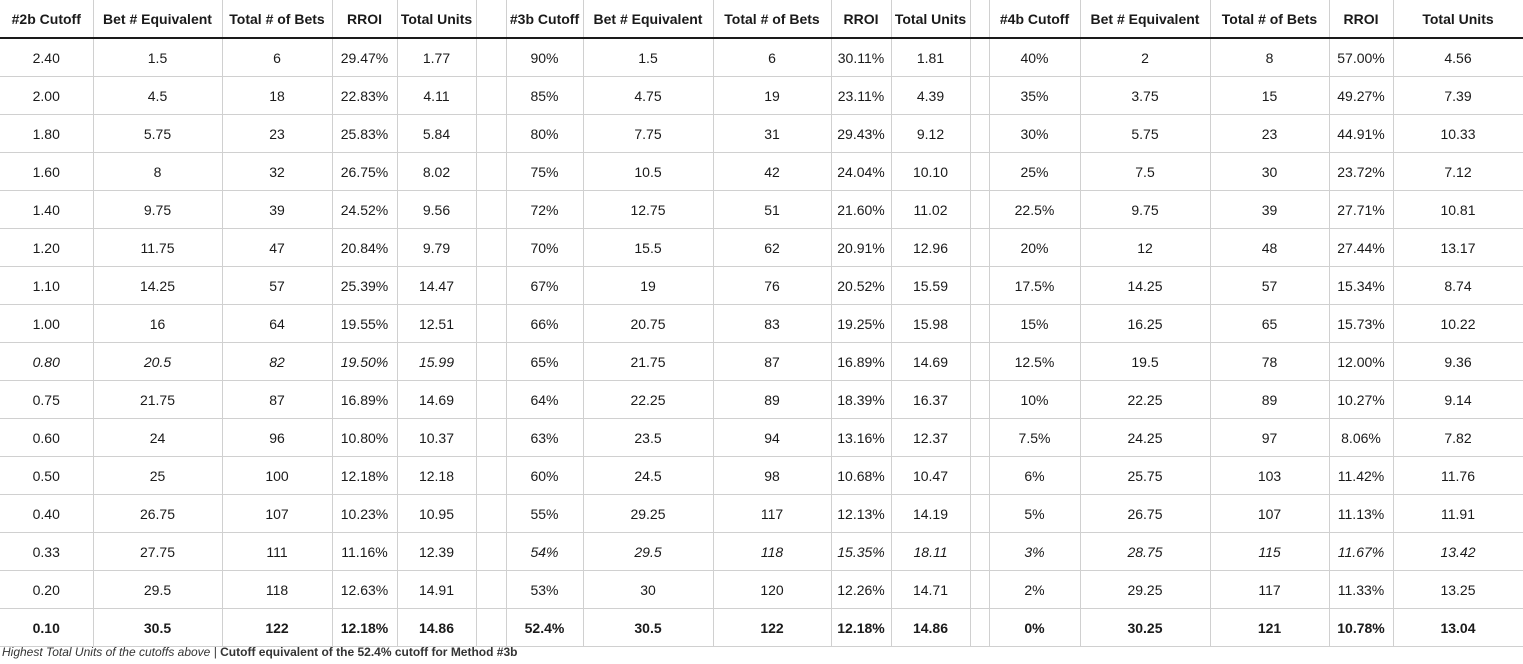 The image size is (1523, 664). Describe the element at coordinates (47, 437) in the screenshot. I see `cell-2b-cutoff: 0.60` at that location.